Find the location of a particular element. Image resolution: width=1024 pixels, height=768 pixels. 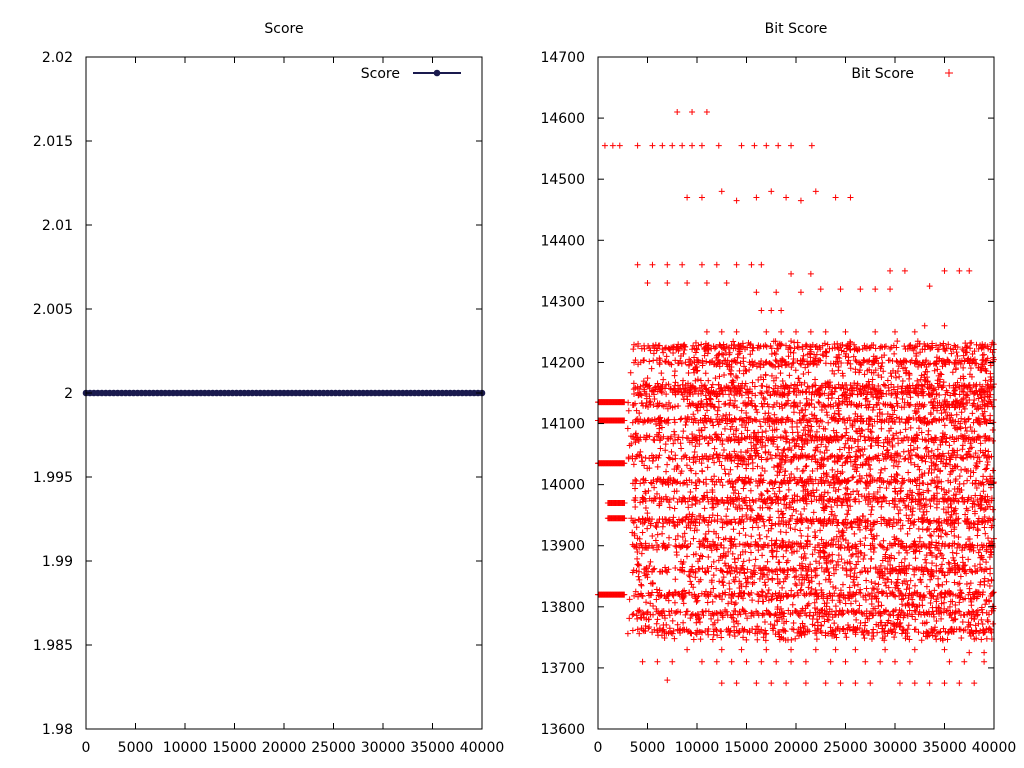

x-tick-label: 10000 is located at coordinates (185, 748).